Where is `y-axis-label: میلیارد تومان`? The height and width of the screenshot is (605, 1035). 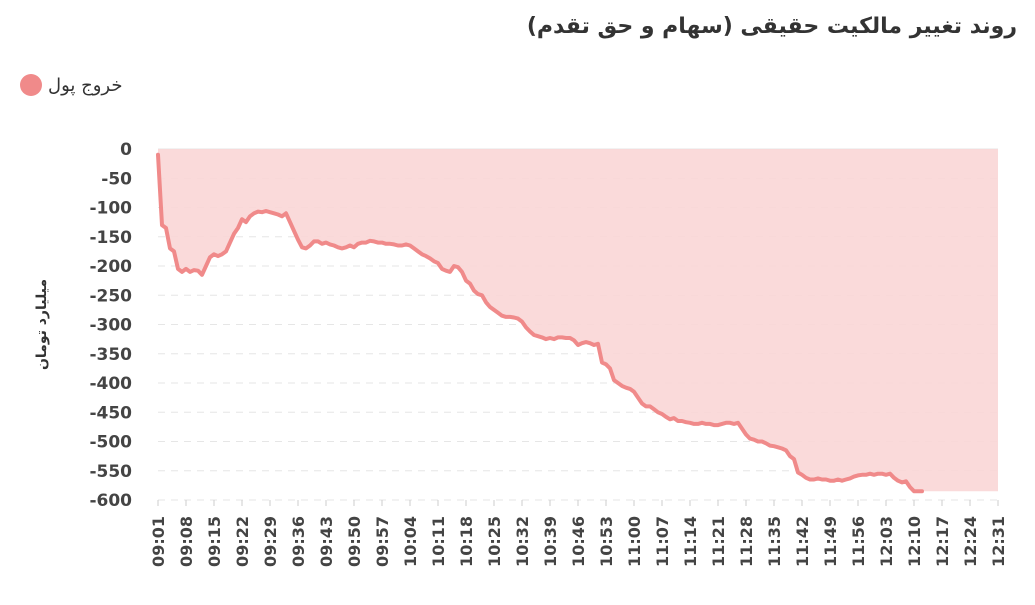
y-axis-label: میلیارد تومان is located at coordinates (42, 324).